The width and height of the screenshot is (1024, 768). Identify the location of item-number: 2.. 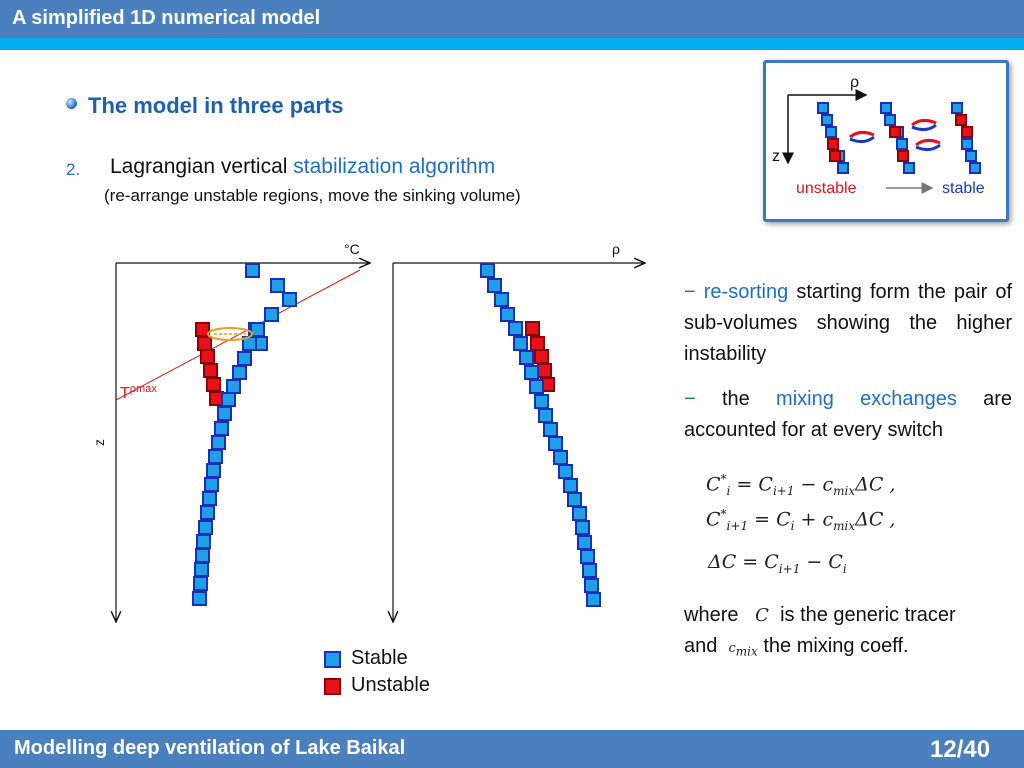
(73, 169).